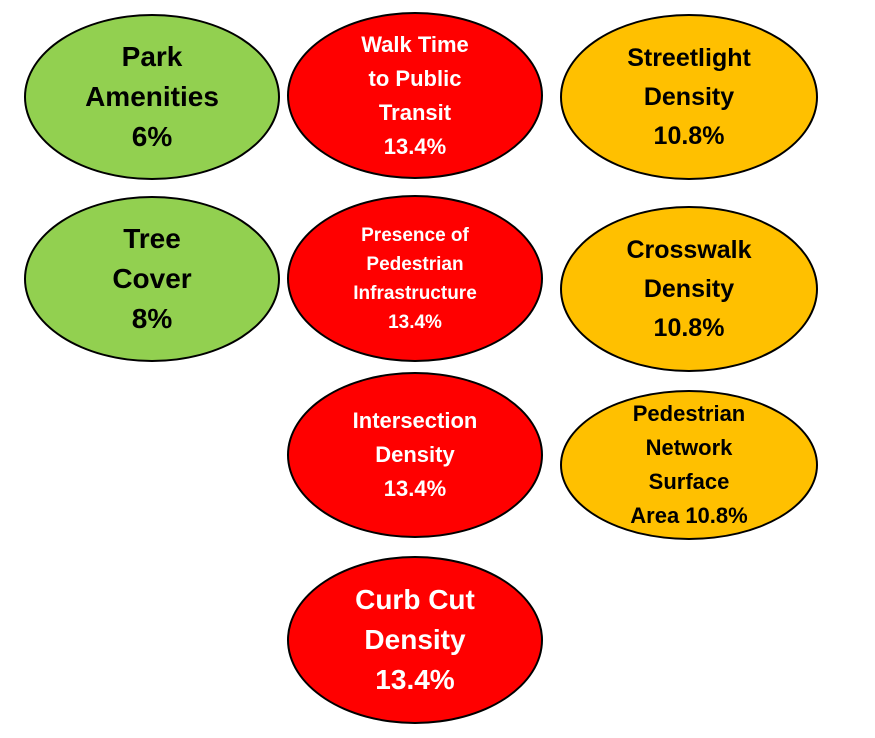 Image resolution: width=875 pixels, height=738 pixels. What do you see at coordinates (415, 420) in the screenshot?
I see `factor-label: Intersection` at bounding box center [415, 420].